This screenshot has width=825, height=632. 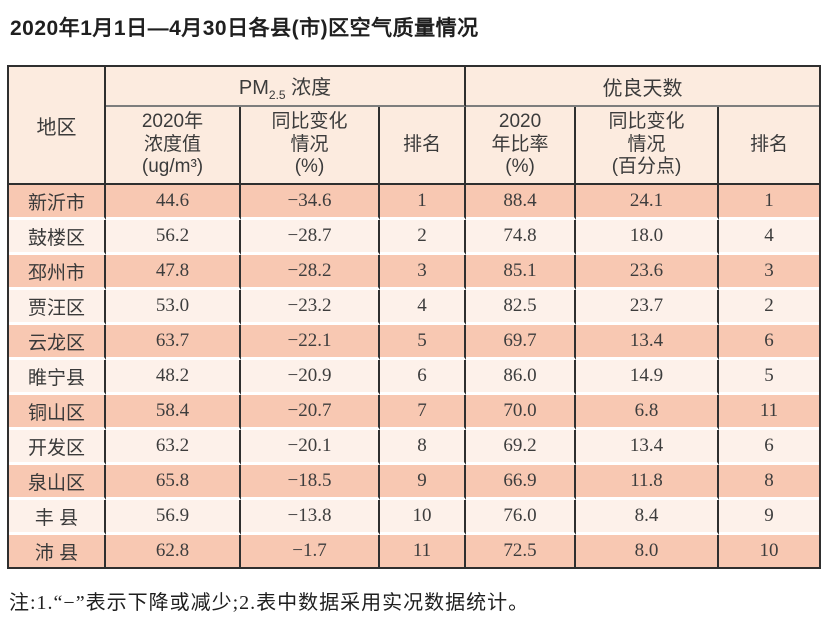 What do you see at coordinates (57, 202) in the screenshot?
I see `cell-region: 新沂市` at bounding box center [57, 202].